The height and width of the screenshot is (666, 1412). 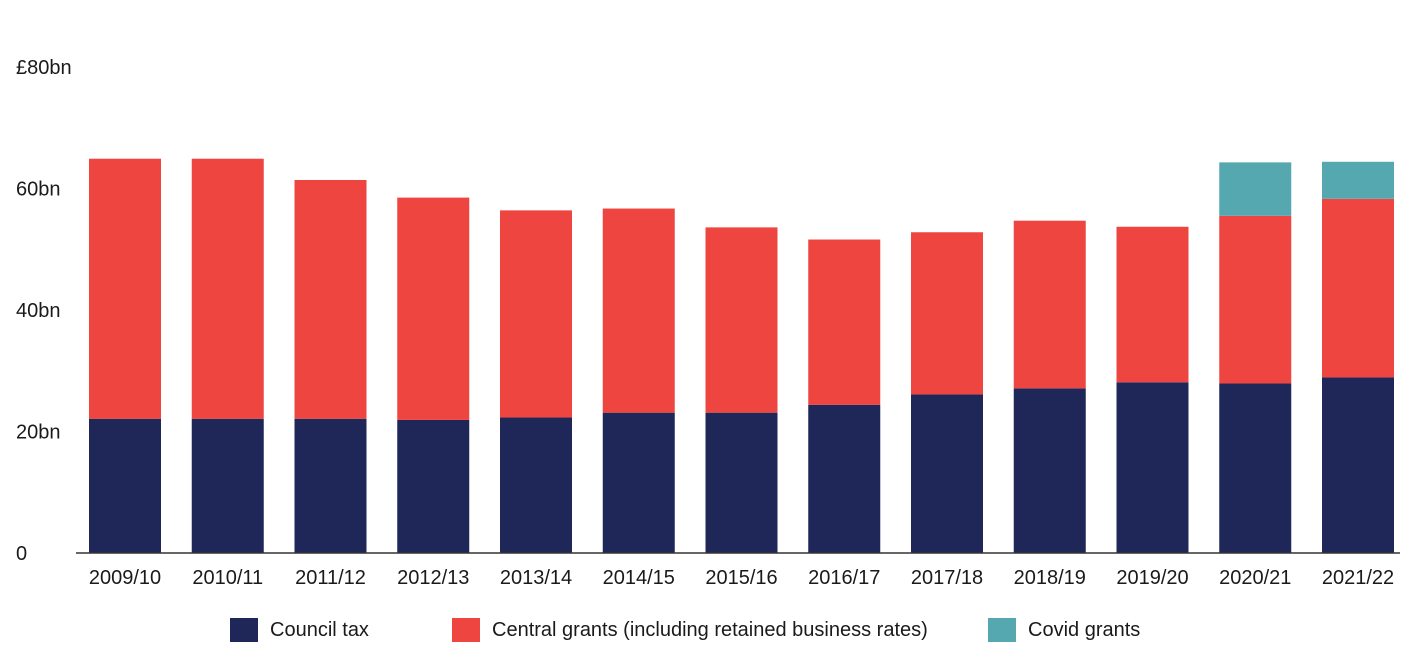 What do you see at coordinates (44, 68) in the screenshot?
I see `y-tick-label: £80bn` at bounding box center [44, 68].